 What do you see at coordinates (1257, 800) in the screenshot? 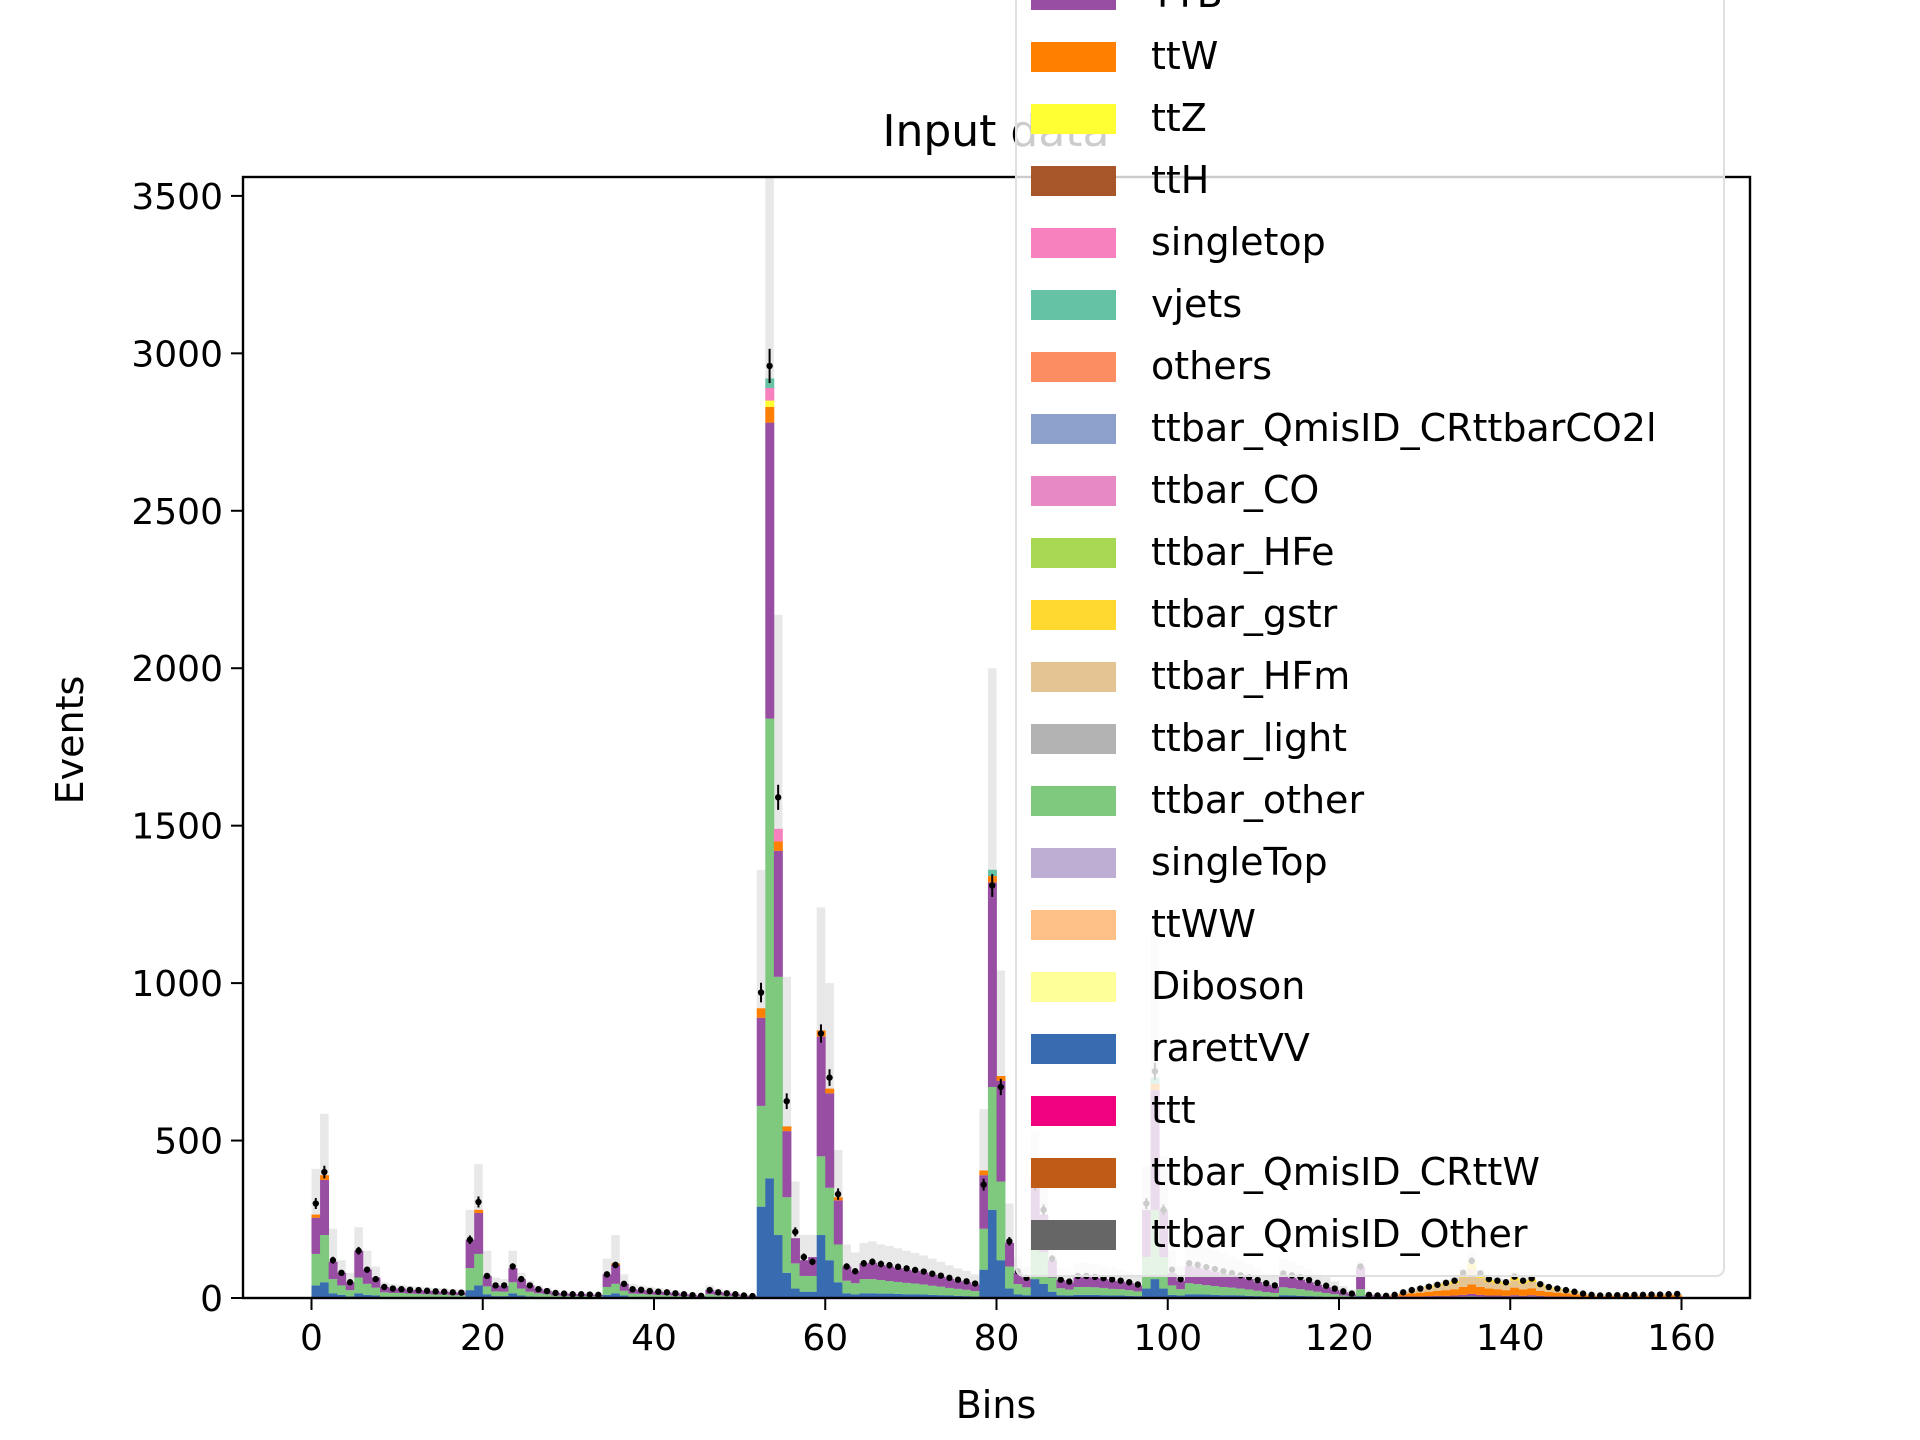
I see `legend-label-ttbar_other: ttbar_other` at bounding box center [1257, 800].